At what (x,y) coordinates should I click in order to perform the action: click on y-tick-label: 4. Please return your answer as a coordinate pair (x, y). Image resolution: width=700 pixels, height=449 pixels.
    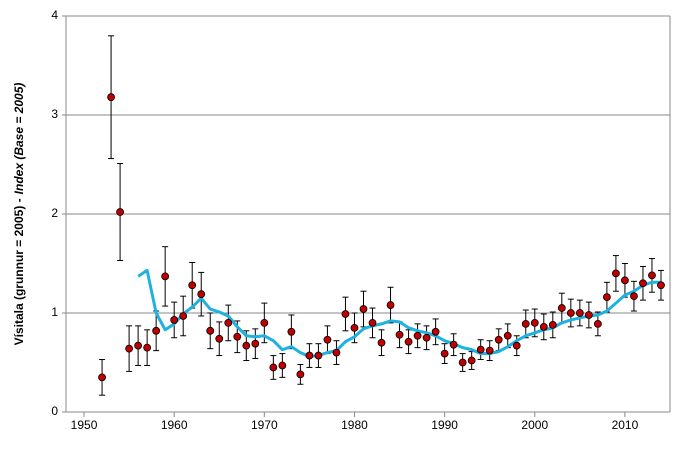
    Looking at the image, I should click on (54, 15).